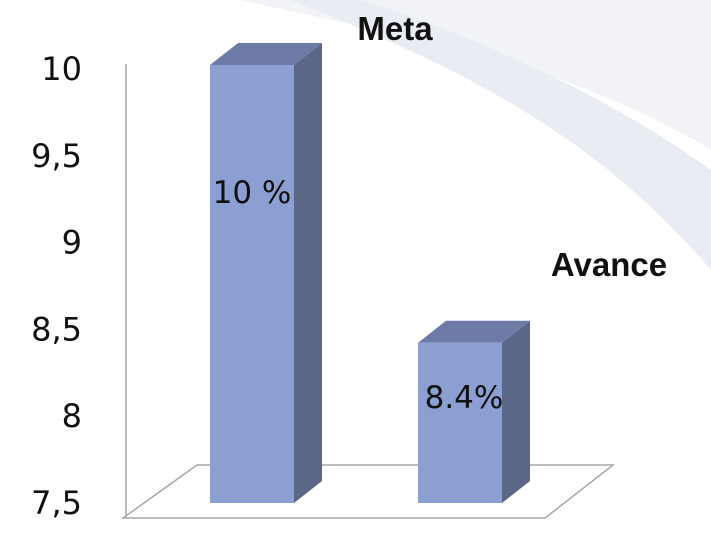 The image size is (711, 541). What do you see at coordinates (56, 156) in the screenshot?
I see `y-tick-label: 9,5` at bounding box center [56, 156].